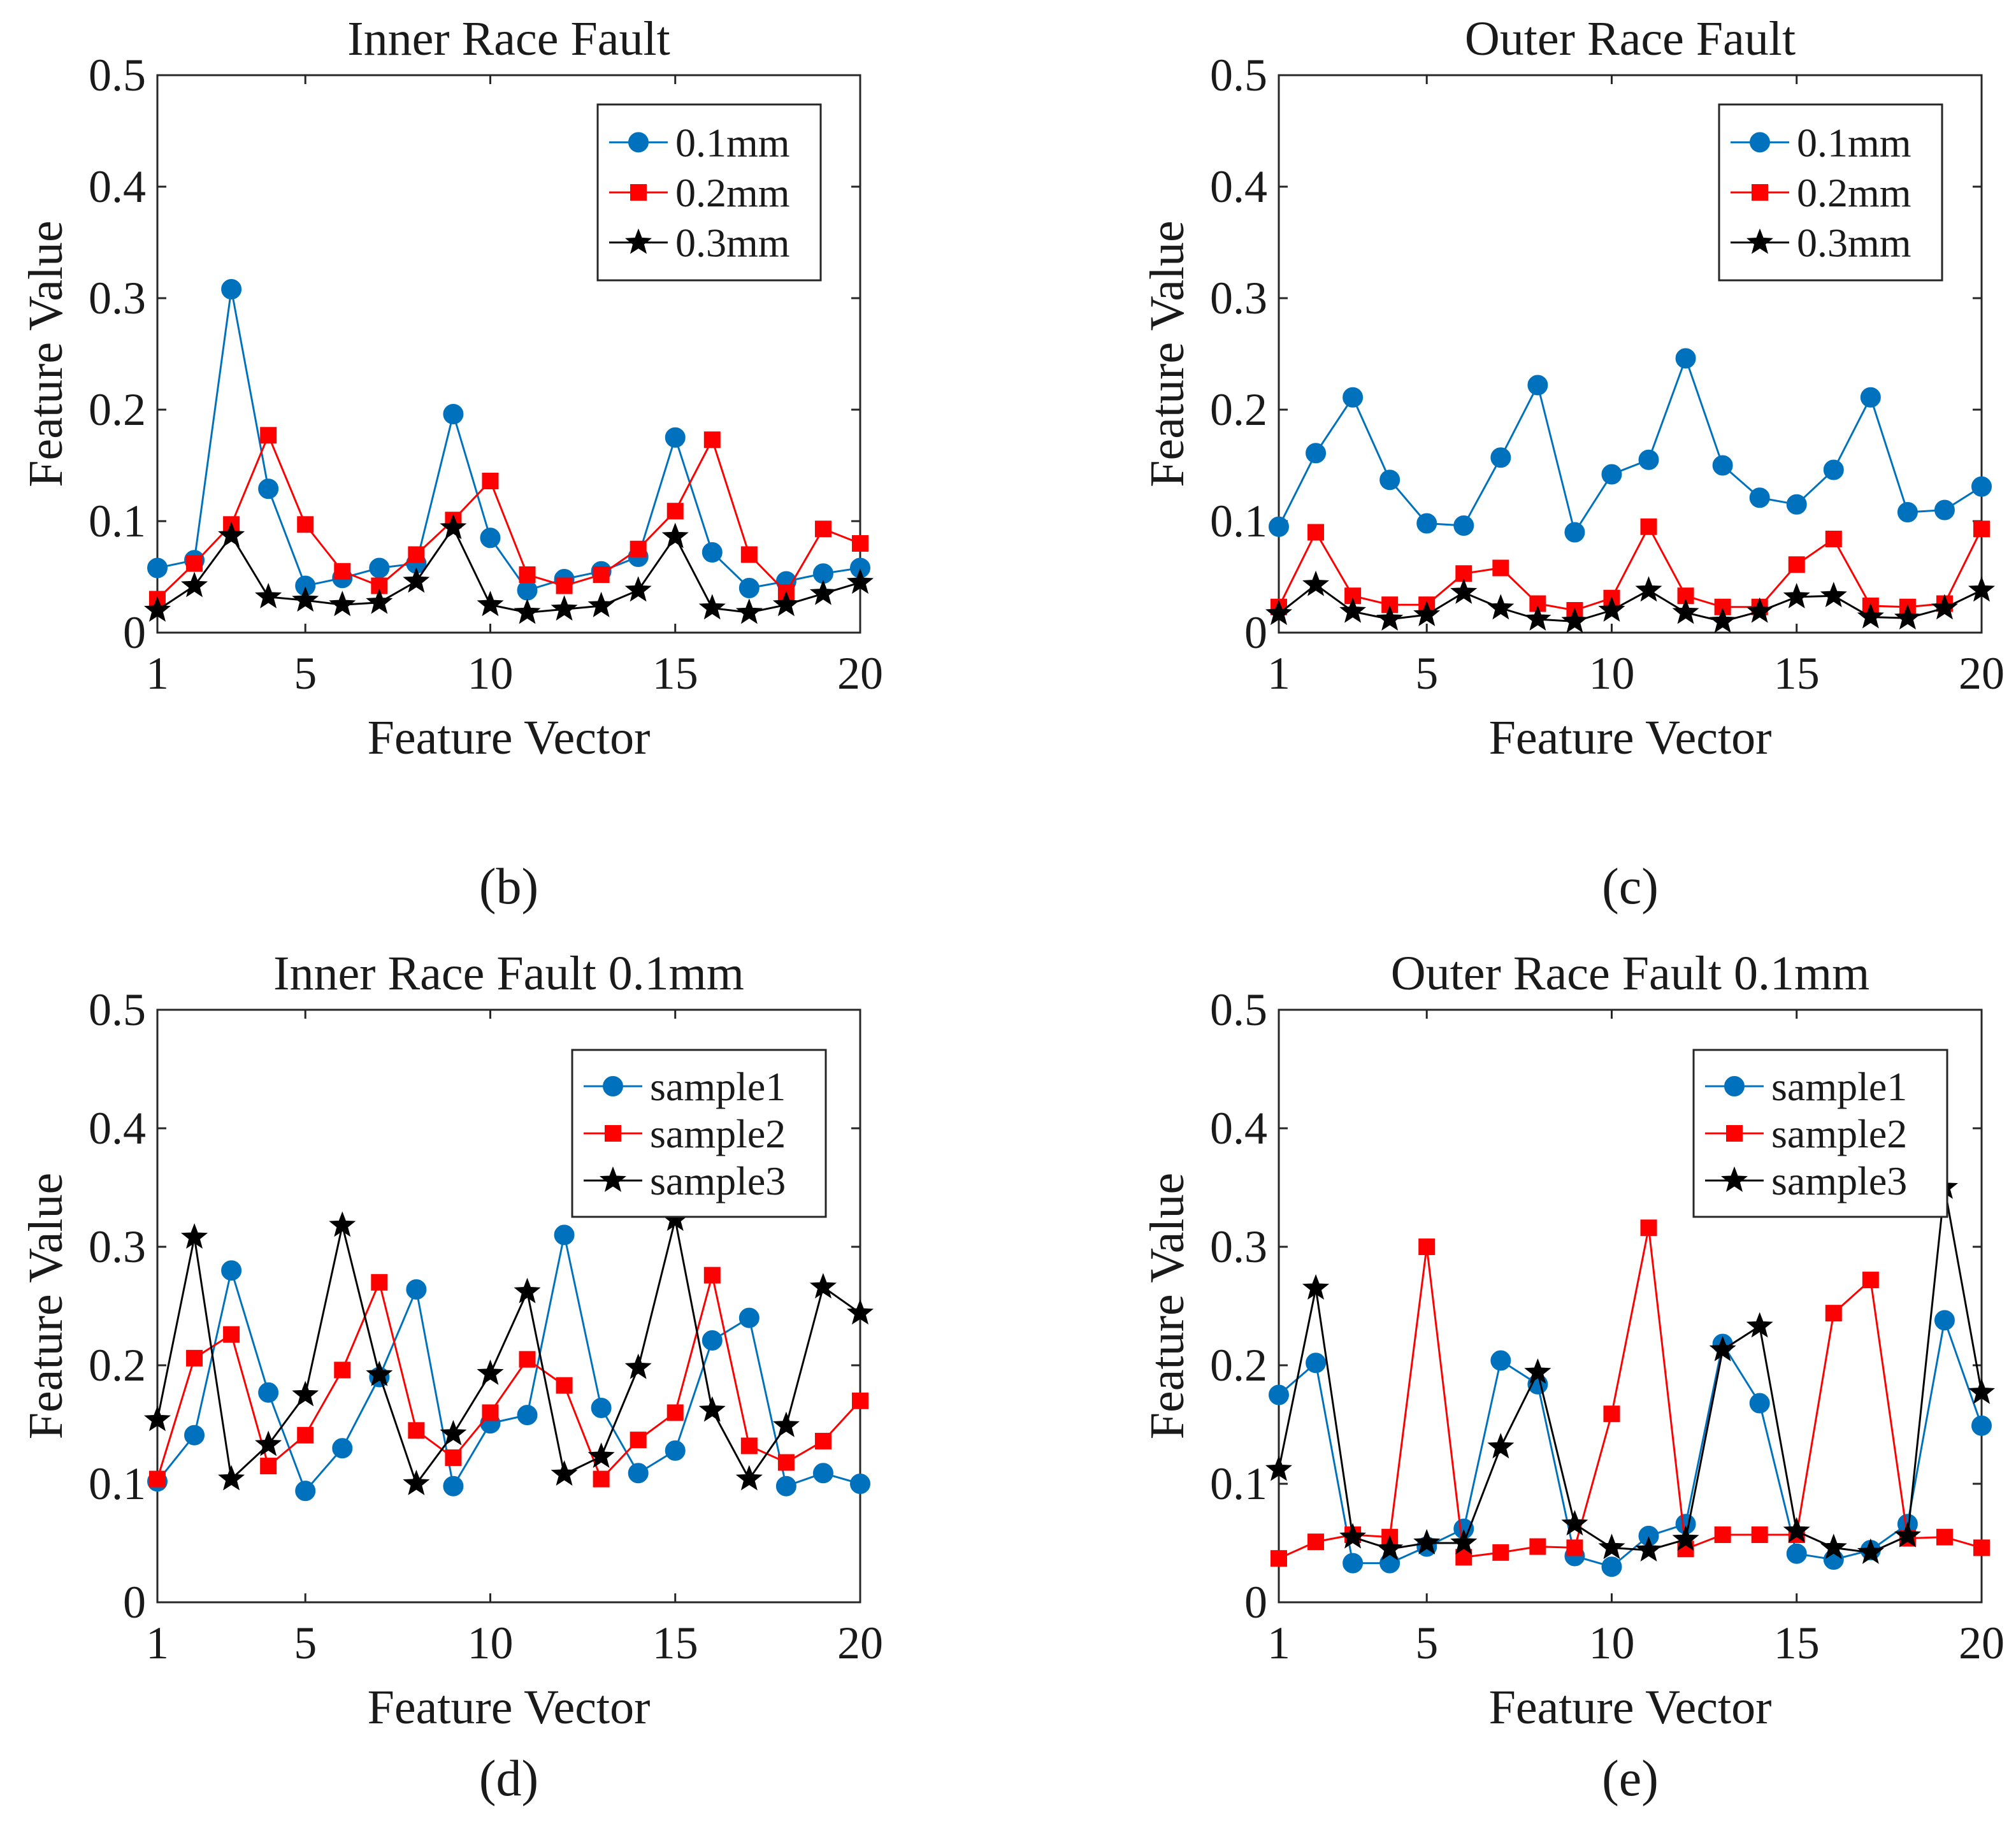 Image resolution: width=2016 pixels, height=1838 pixels. Describe the element at coordinates (508, 1779) in the screenshot. I see `panel-label: (d)` at that location.